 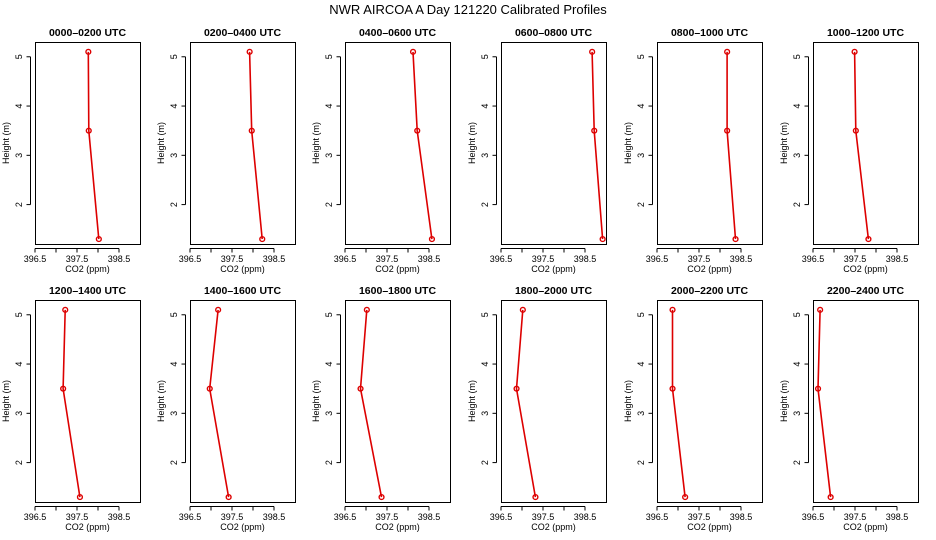 I want to click on panel-title: 2200–2400 UTC, so click(x=865, y=291).